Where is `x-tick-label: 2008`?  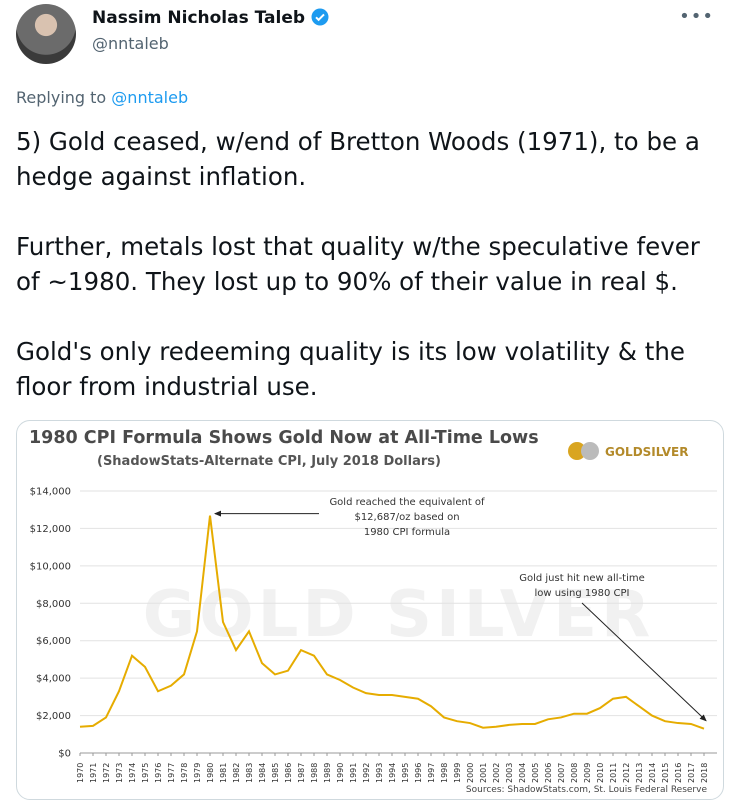 x-tick-label: 2008 is located at coordinates (574, 773).